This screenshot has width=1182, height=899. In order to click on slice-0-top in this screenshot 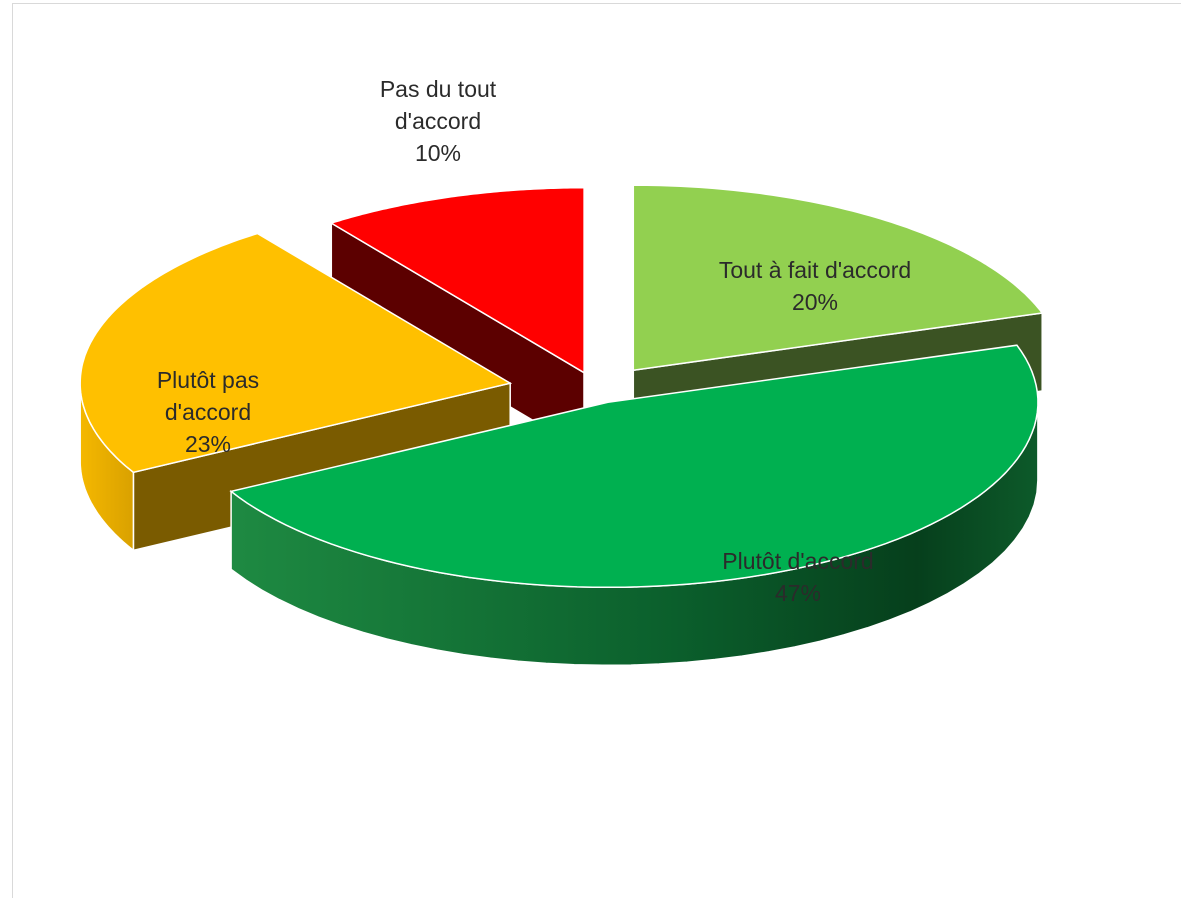, I will do `click(838, 278)`.